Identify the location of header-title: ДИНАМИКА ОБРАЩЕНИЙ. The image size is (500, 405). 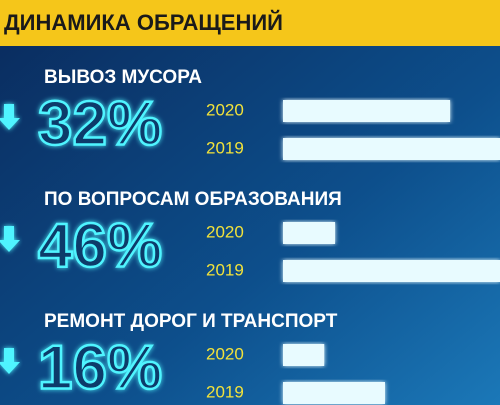
(143, 22).